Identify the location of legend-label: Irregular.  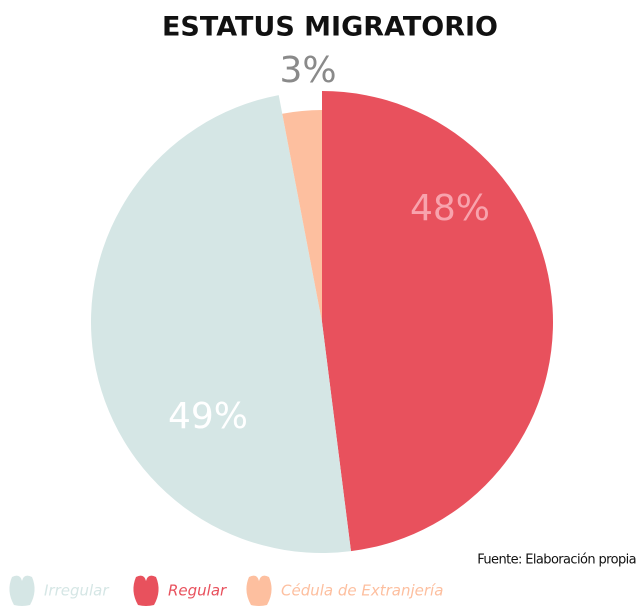
(76, 591).